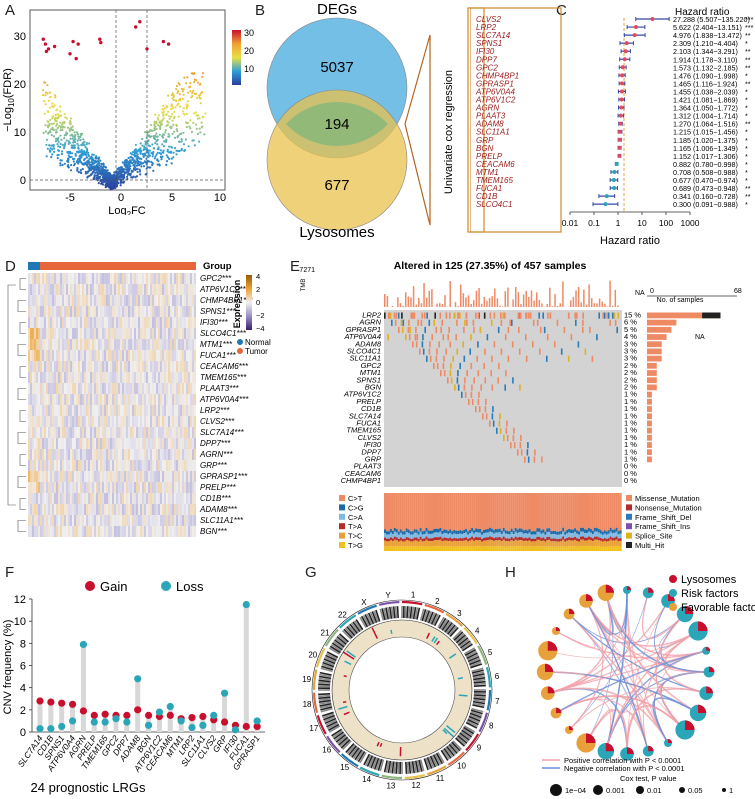  I want to click on significance: *, so click(746, 148).